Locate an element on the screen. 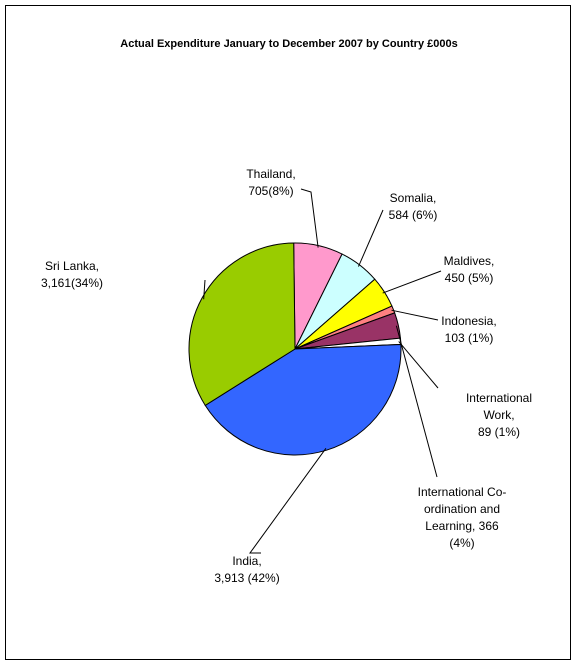 The height and width of the screenshot is (667, 578). data-label-line: Work, is located at coordinates (499, 415).